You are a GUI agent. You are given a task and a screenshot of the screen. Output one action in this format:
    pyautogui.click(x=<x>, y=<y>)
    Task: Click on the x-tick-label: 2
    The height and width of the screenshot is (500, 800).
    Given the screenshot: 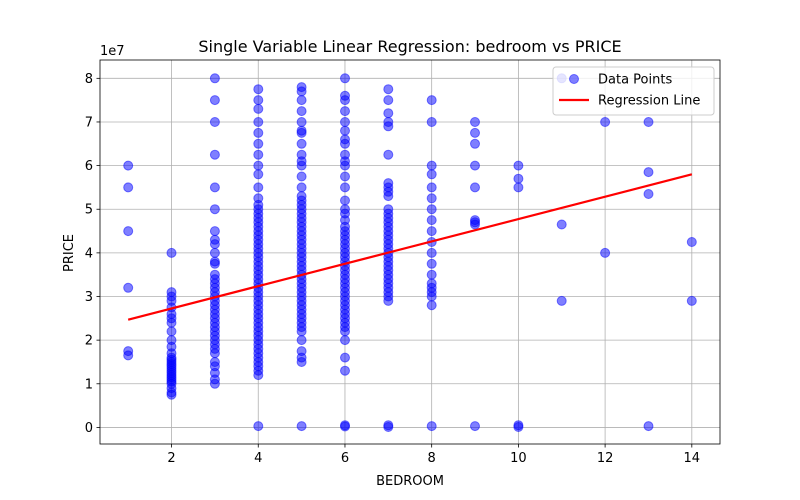 What is the action you would take?
    pyautogui.click(x=171, y=458)
    